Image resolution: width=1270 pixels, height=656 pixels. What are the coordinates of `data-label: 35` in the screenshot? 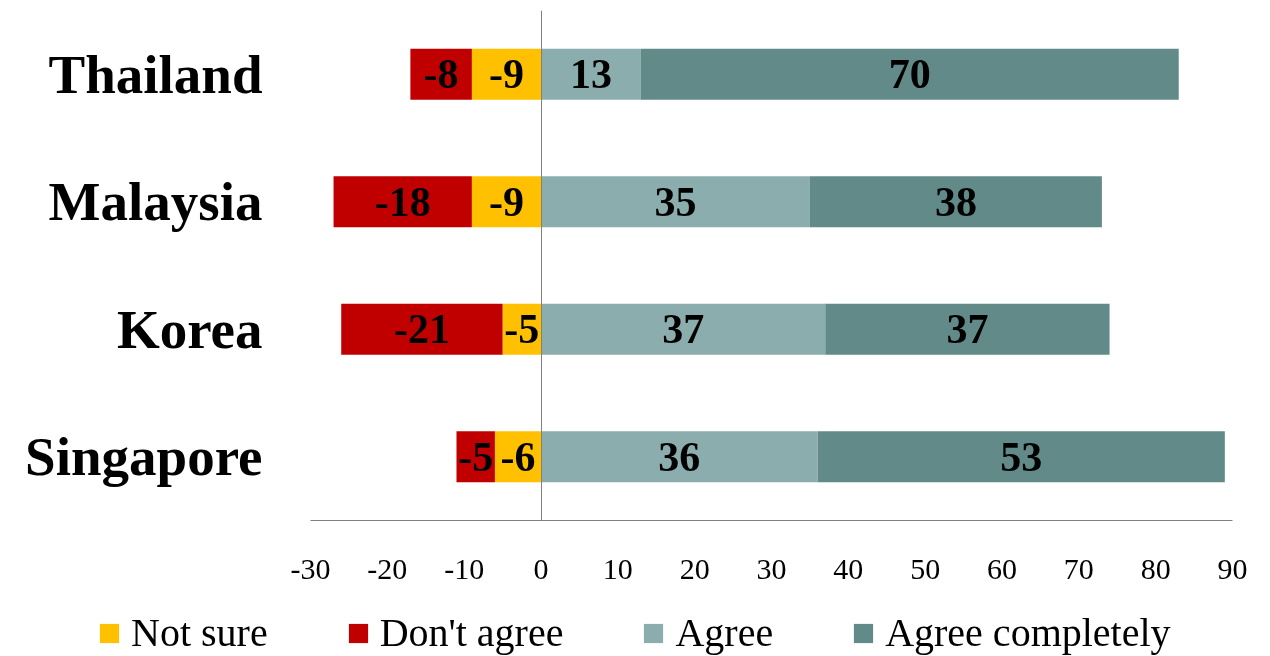 It's located at (675, 201).